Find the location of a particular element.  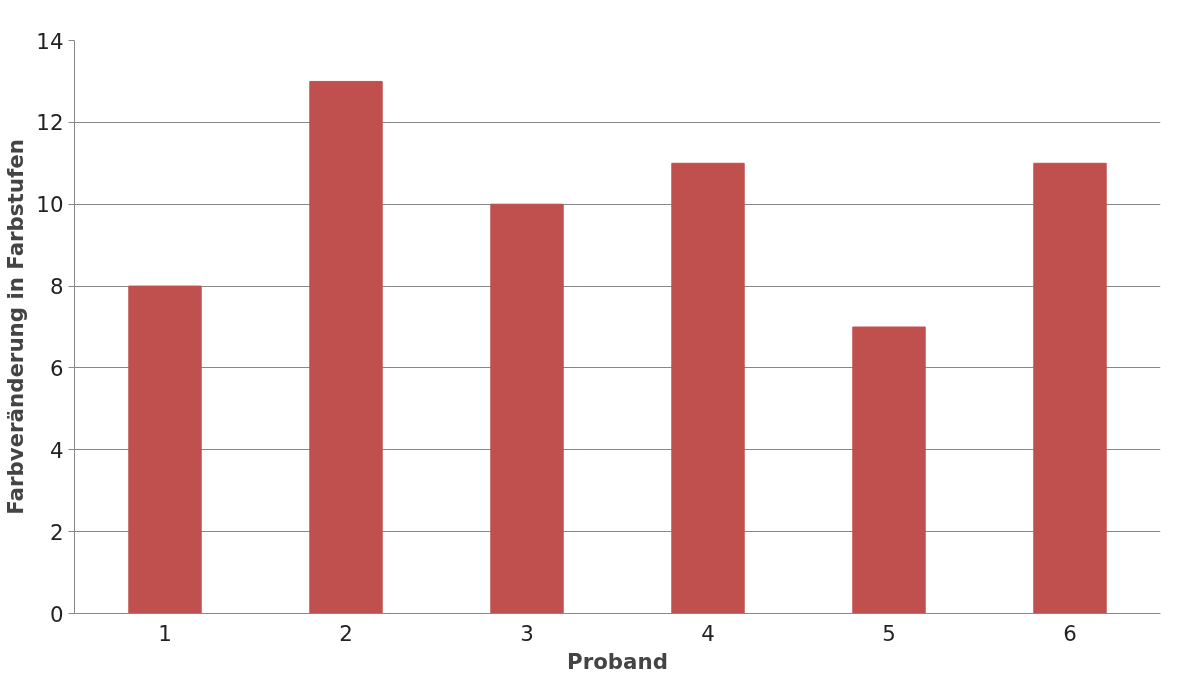

x-tick-label: 3 is located at coordinates (527, 633).